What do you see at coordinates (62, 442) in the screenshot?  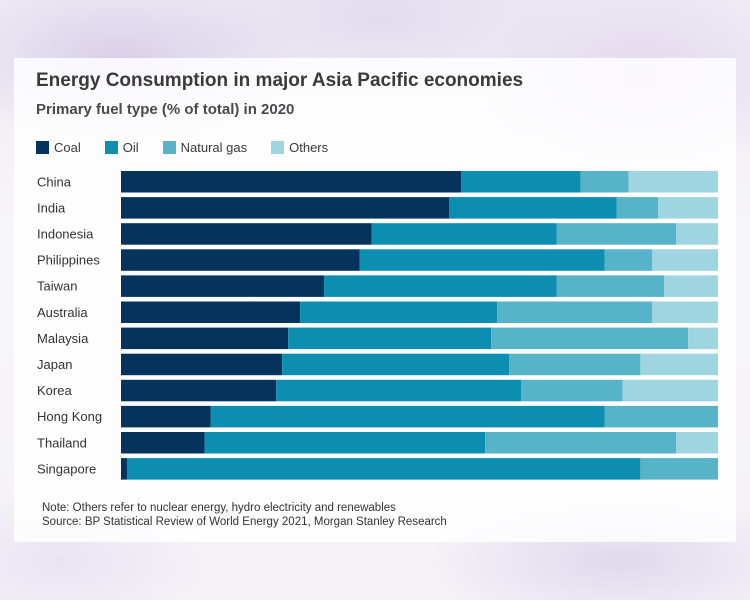 I see `category-label: Thailand` at bounding box center [62, 442].